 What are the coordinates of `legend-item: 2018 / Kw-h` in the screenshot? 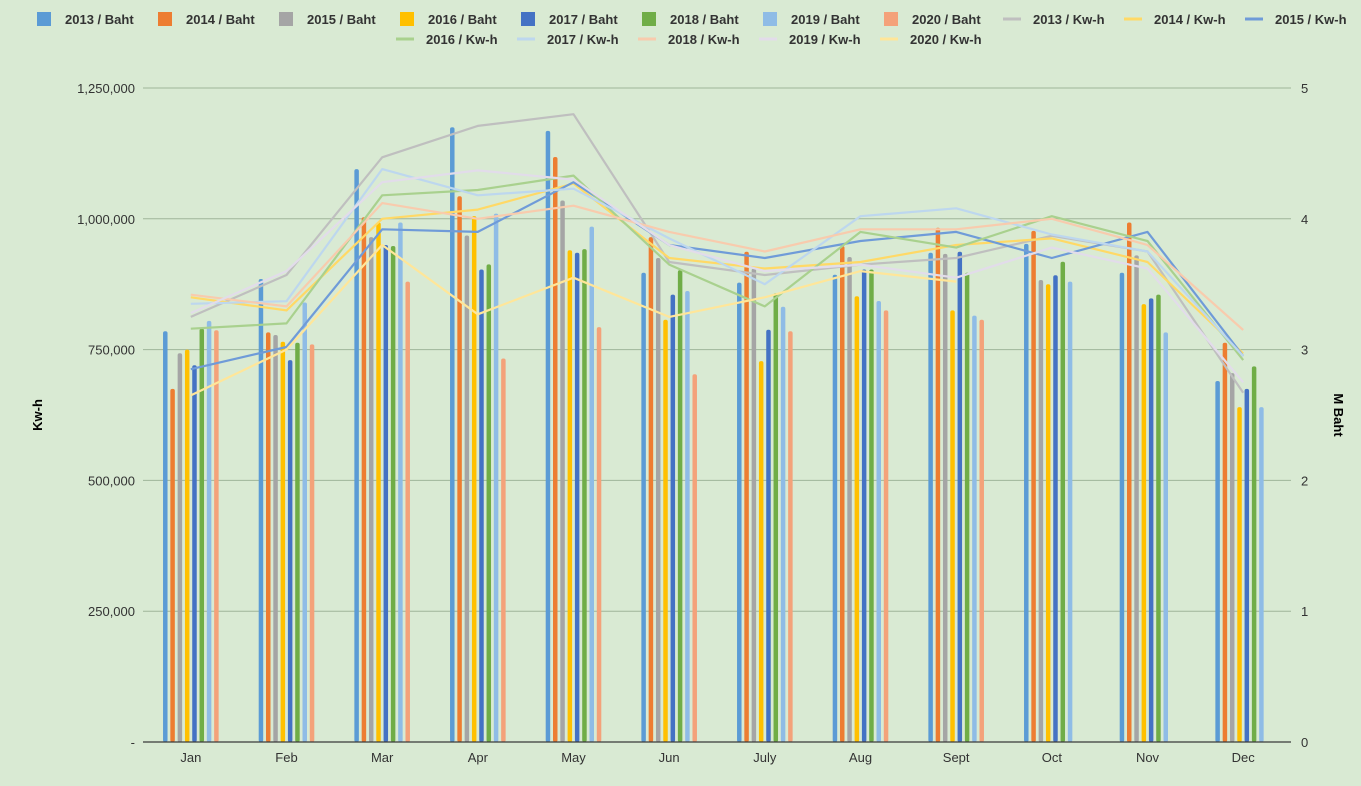 It's located at (689, 39).